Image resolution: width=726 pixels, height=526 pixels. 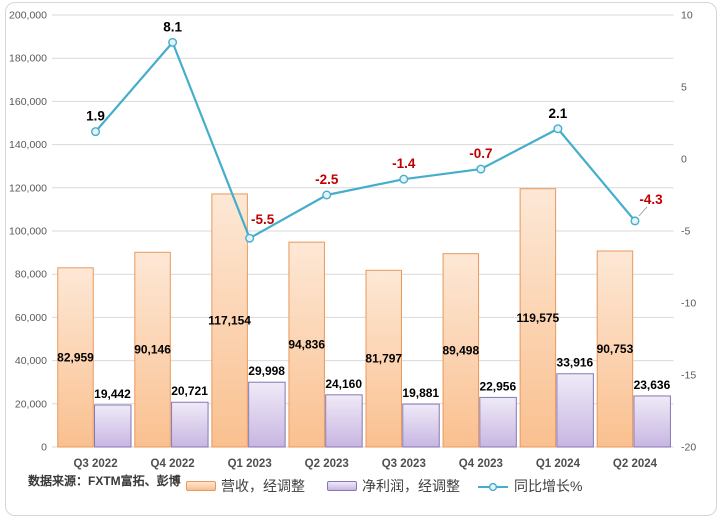 I want to click on bar-label-revenue: 90,146, so click(x=152, y=350).